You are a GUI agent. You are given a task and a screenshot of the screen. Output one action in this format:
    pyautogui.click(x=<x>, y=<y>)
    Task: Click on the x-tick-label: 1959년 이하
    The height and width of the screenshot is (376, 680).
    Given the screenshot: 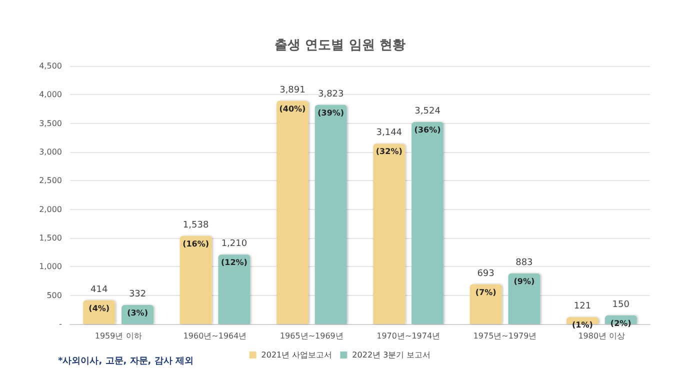 What is the action you would take?
    pyautogui.click(x=118, y=336)
    